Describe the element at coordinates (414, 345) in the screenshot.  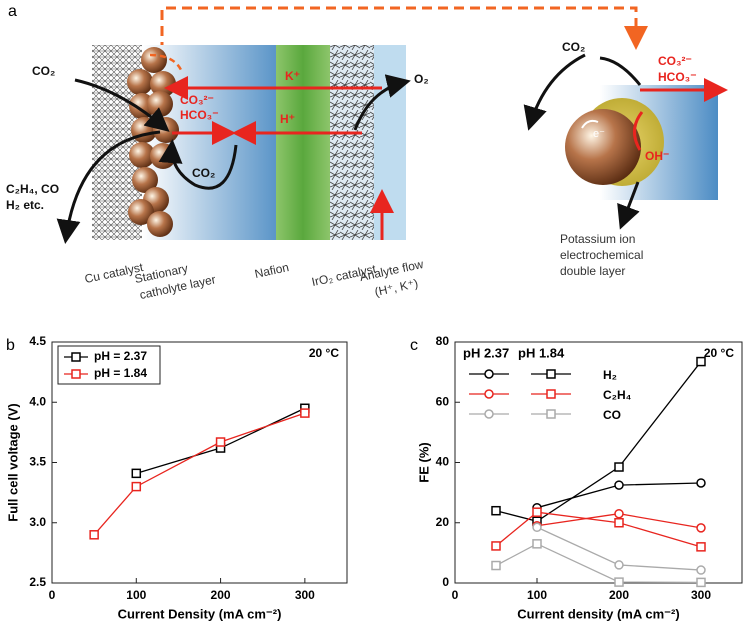
I see `panel-label: c` at that location.